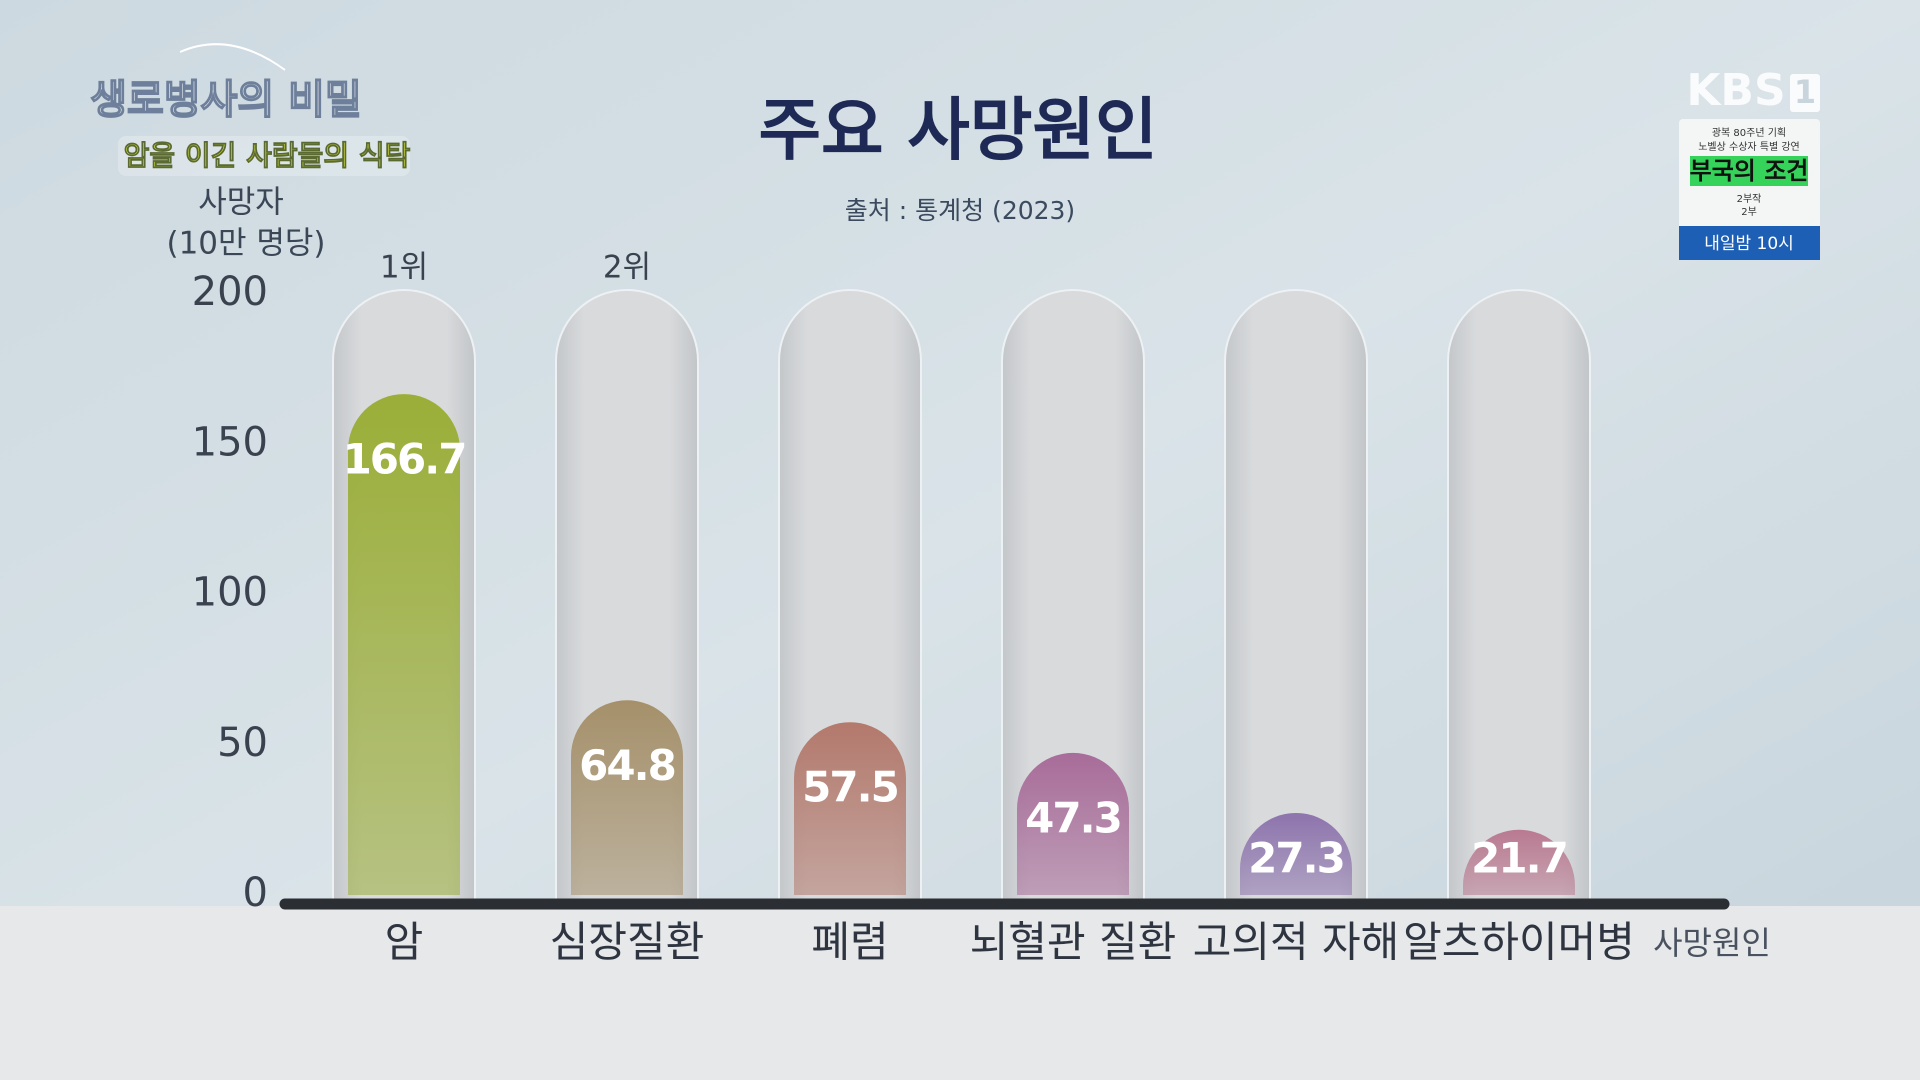 This screenshot has height=1080, width=1920. I want to click on promo-time-band, so click(1749, 243).